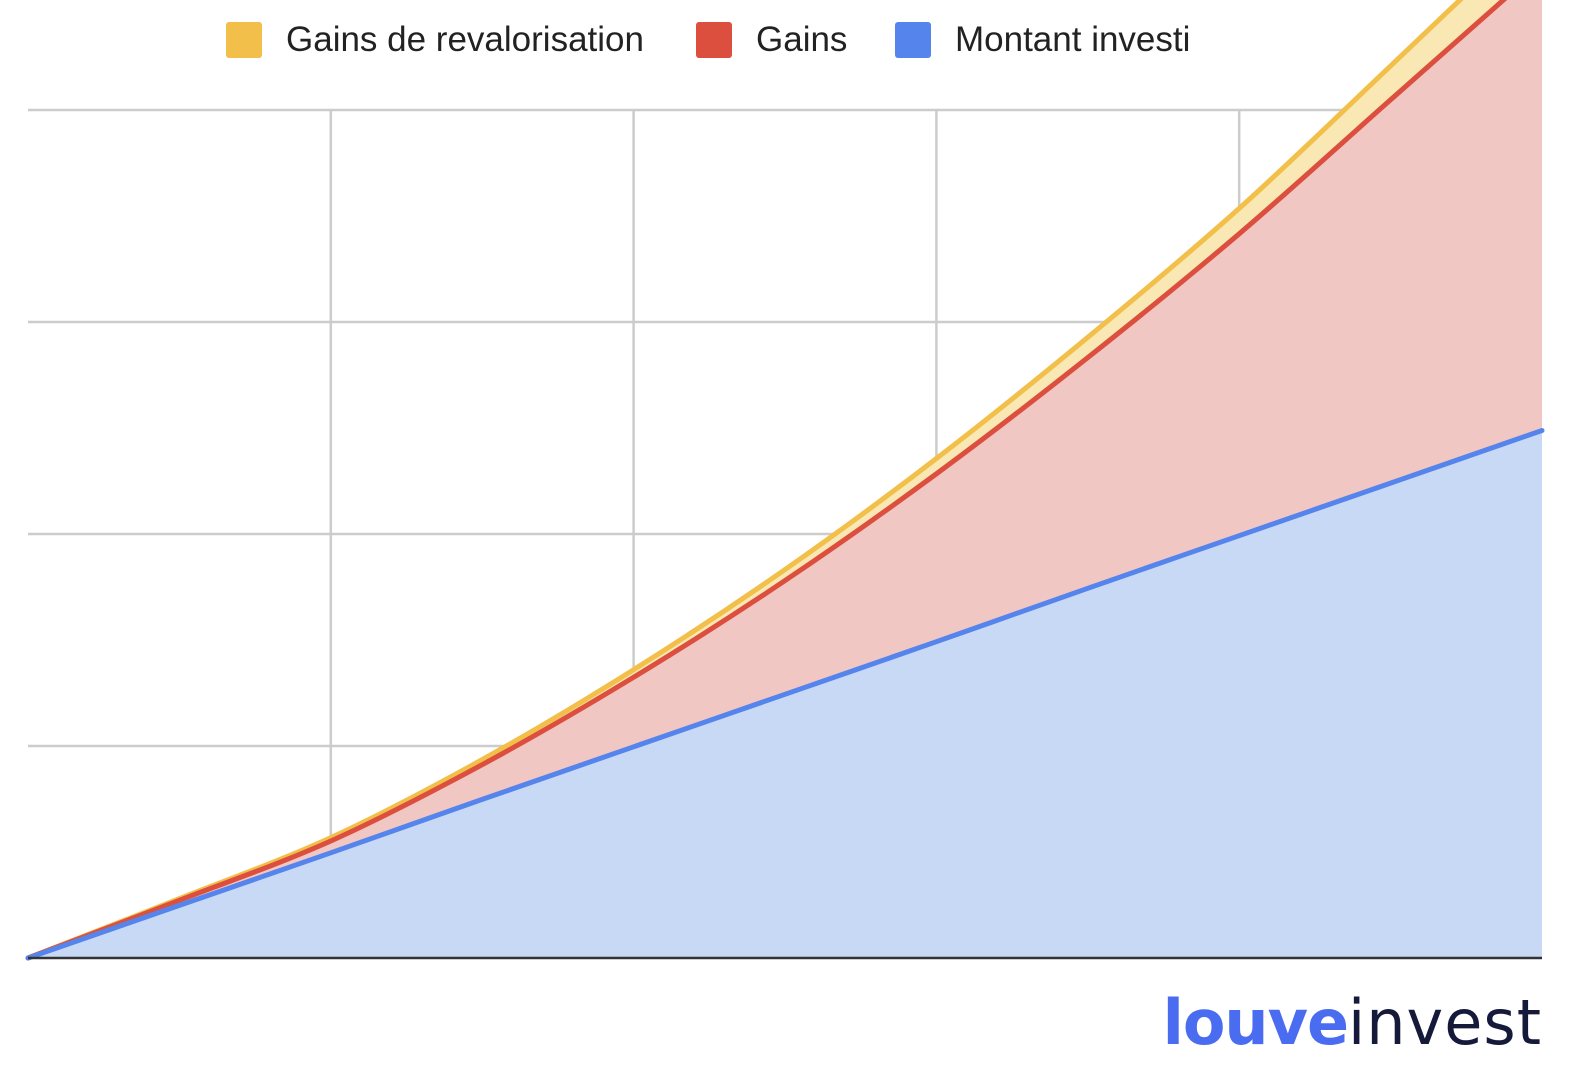 The height and width of the screenshot is (1070, 1590). Describe the element at coordinates (1073, 39) in the screenshot. I see `legend-label: Montant investi` at that location.